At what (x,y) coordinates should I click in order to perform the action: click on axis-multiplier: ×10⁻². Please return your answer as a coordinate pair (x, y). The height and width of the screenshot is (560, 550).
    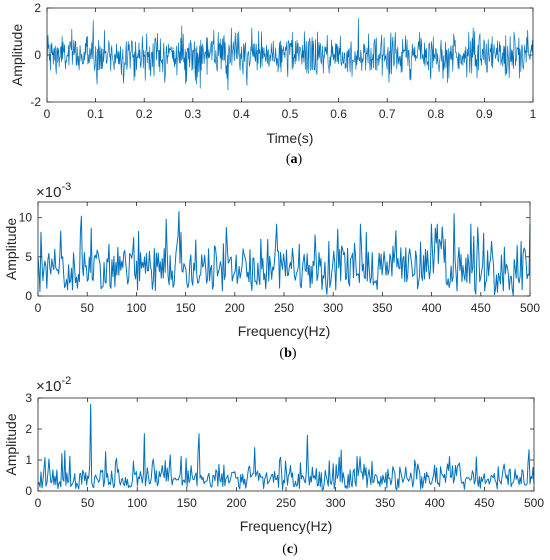
    Looking at the image, I should click on (53, 385).